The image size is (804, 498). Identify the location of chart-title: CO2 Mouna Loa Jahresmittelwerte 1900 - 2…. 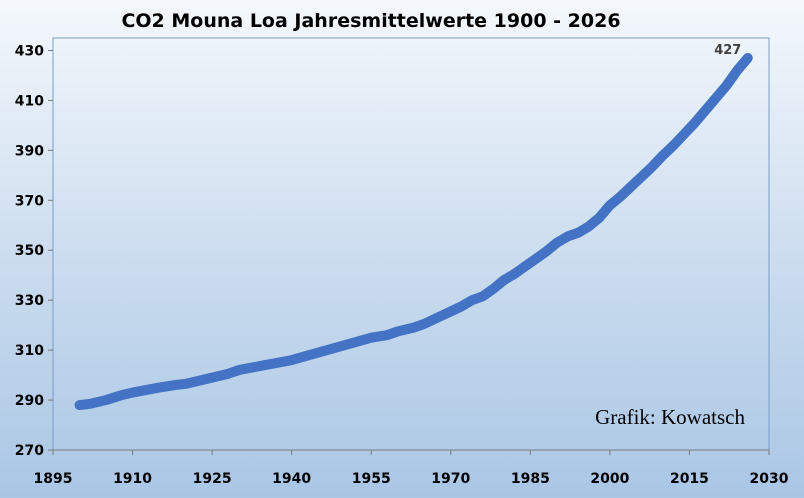
(370, 21).